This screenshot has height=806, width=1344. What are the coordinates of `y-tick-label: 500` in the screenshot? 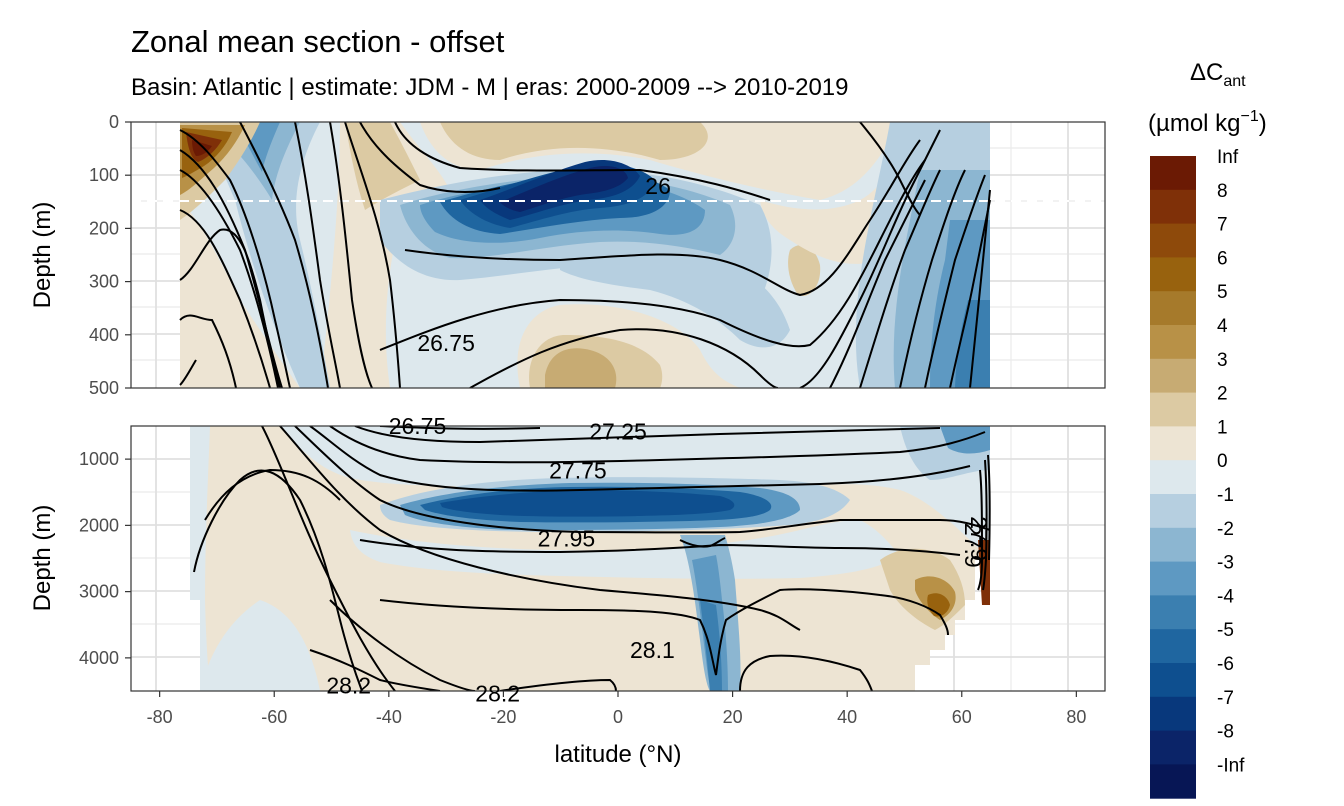 It's located at (104, 388).